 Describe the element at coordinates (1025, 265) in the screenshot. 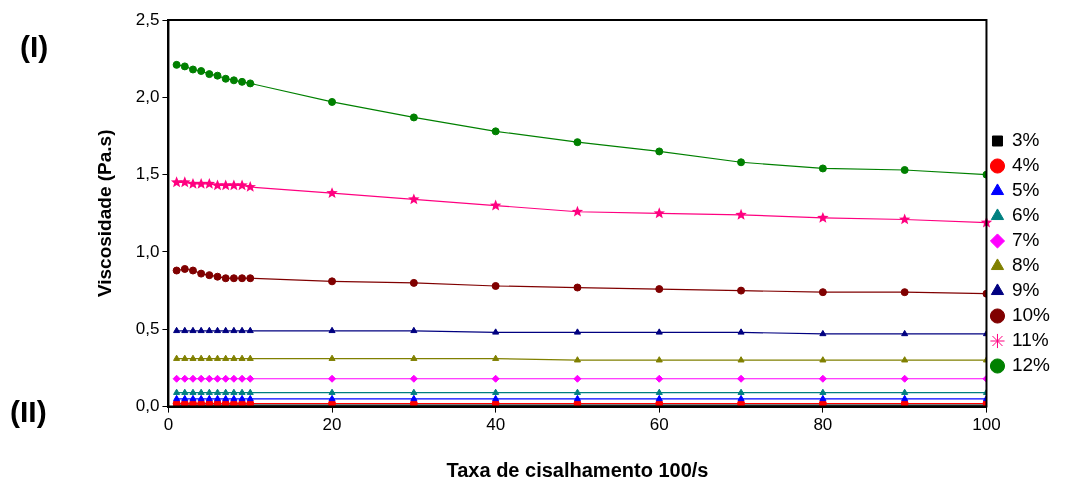

I see `legend-label: 8%` at that location.